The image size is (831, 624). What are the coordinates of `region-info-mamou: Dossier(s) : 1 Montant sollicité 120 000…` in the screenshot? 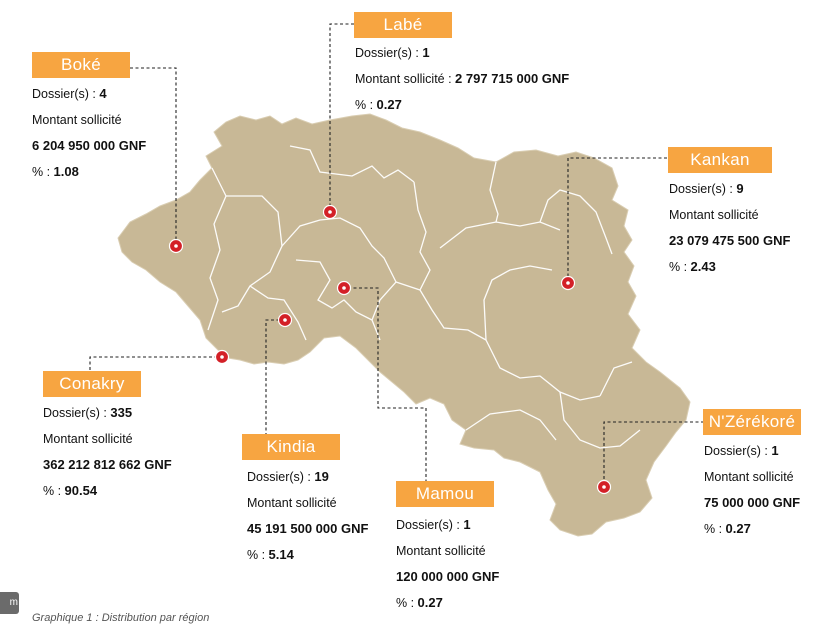 It's located at (448, 563).